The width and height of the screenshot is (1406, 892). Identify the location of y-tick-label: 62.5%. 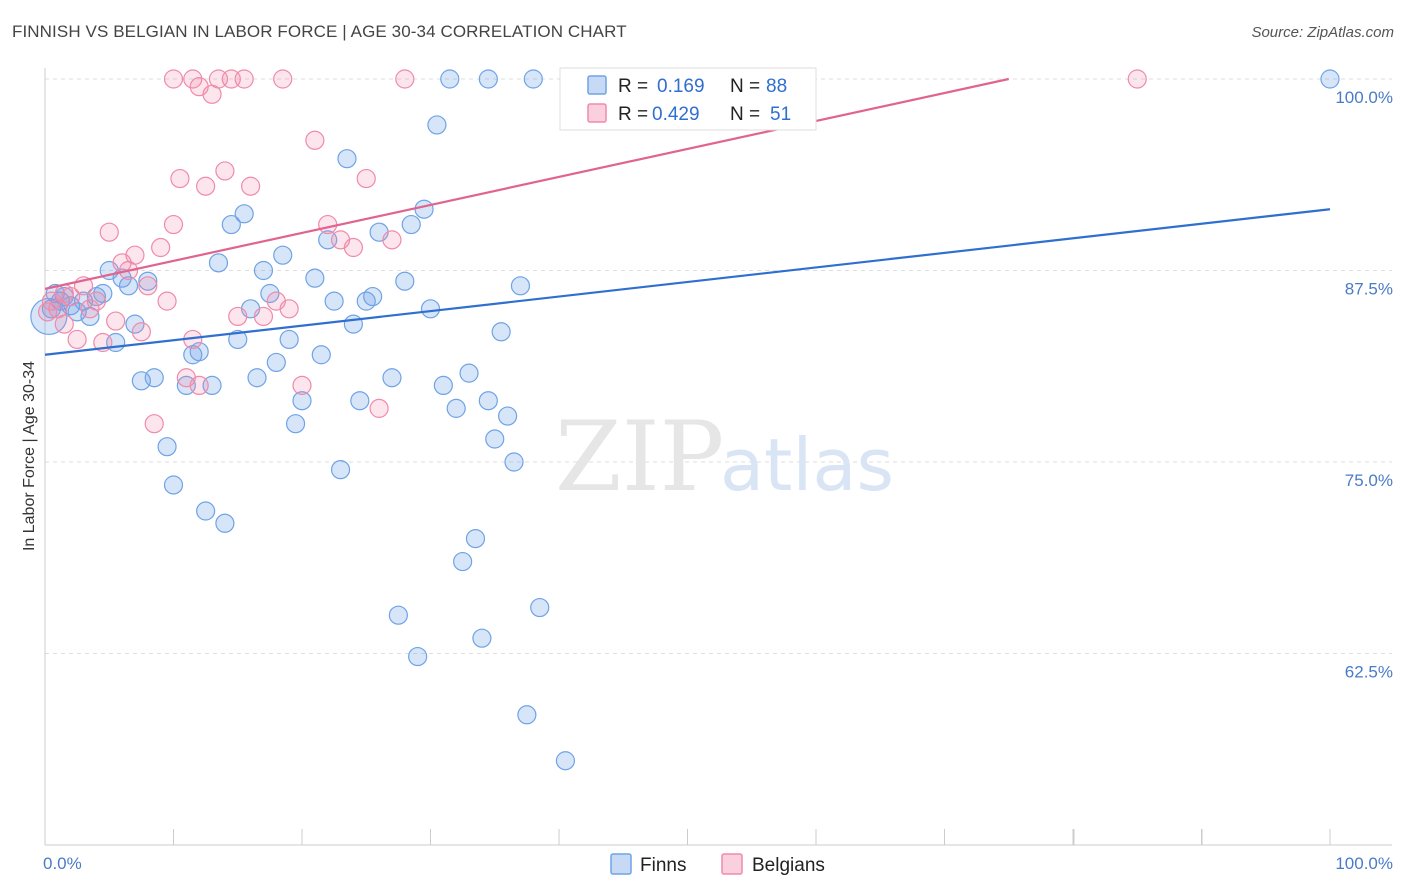
(1369, 672).